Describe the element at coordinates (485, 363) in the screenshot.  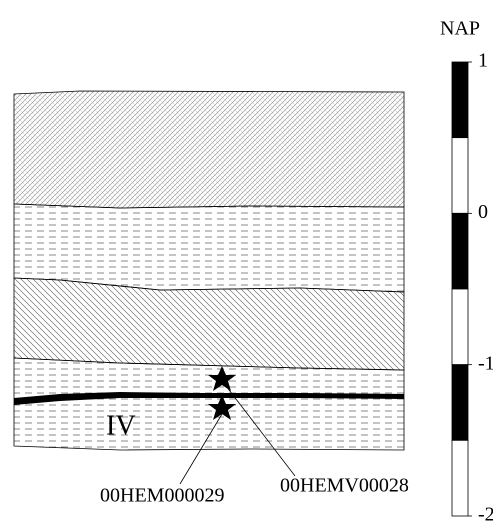
I see `scale-label: -1` at that location.